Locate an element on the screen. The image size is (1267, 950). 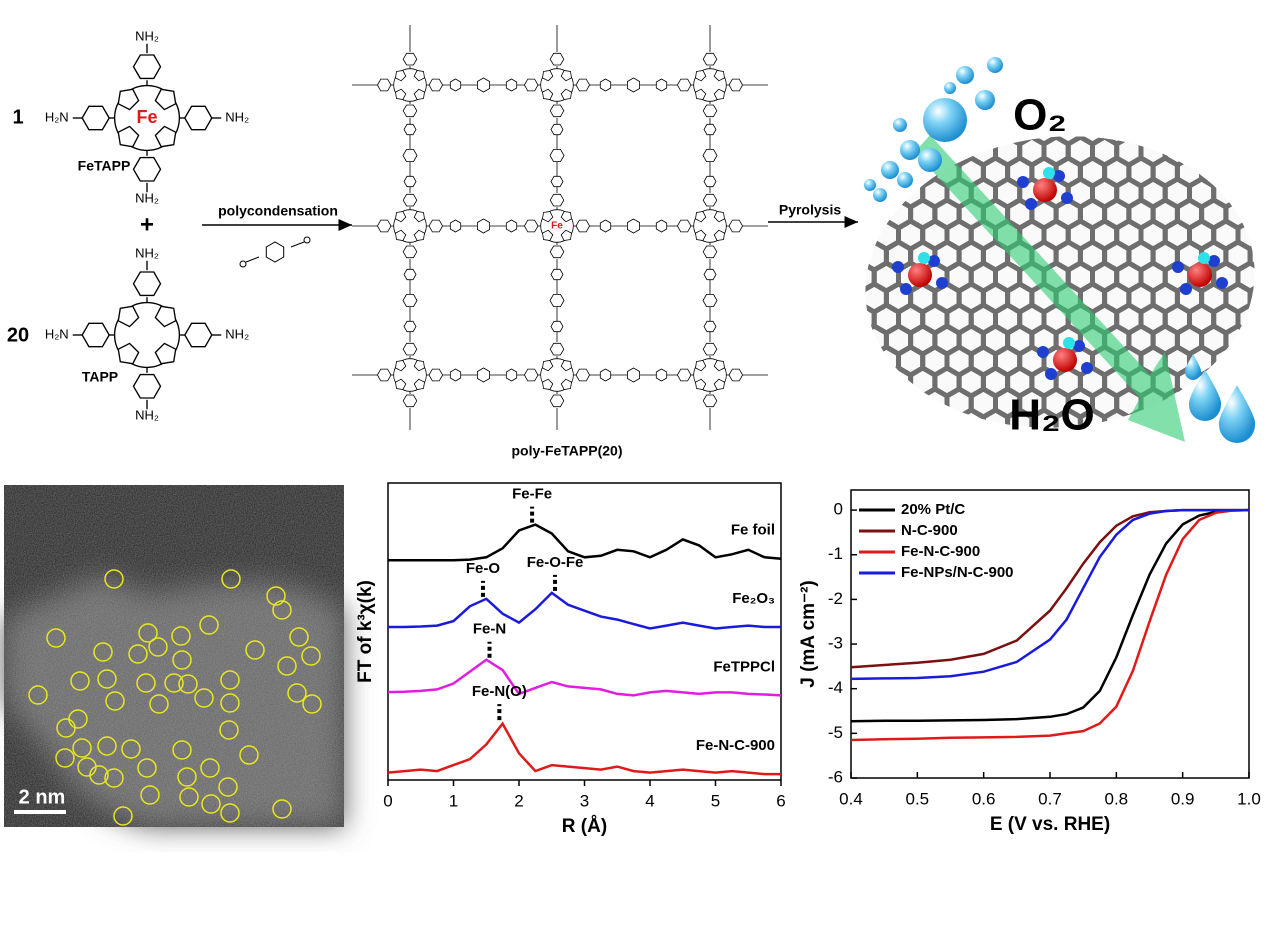
y-tick-label: -5 is located at coordinates (835, 732).